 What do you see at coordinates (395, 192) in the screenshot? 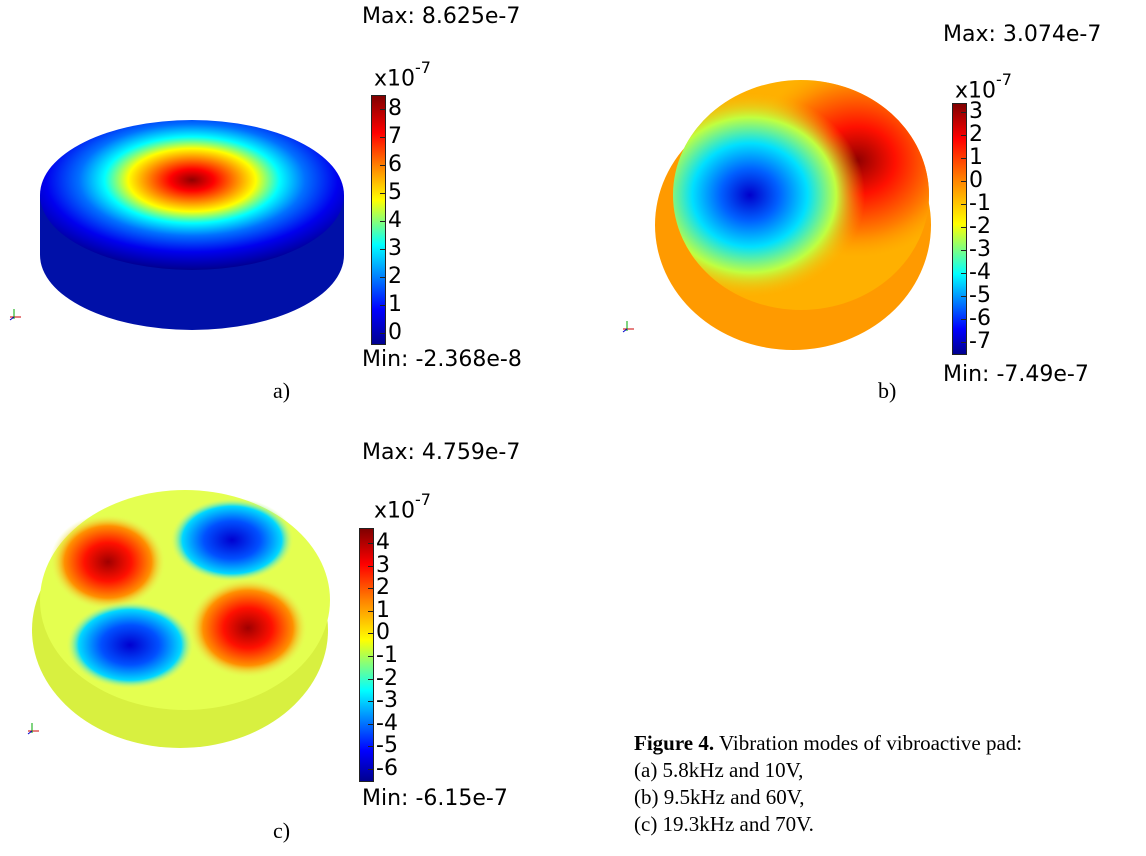
I see `colorbar-tick-label: 5` at bounding box center [395, 192].